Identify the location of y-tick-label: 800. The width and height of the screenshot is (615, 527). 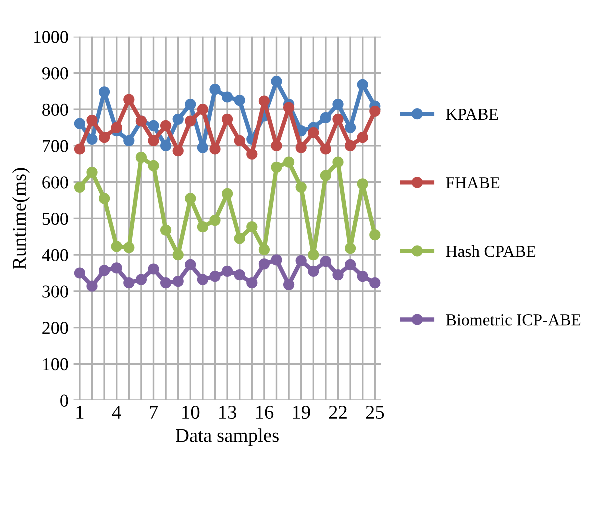
(55, 110).